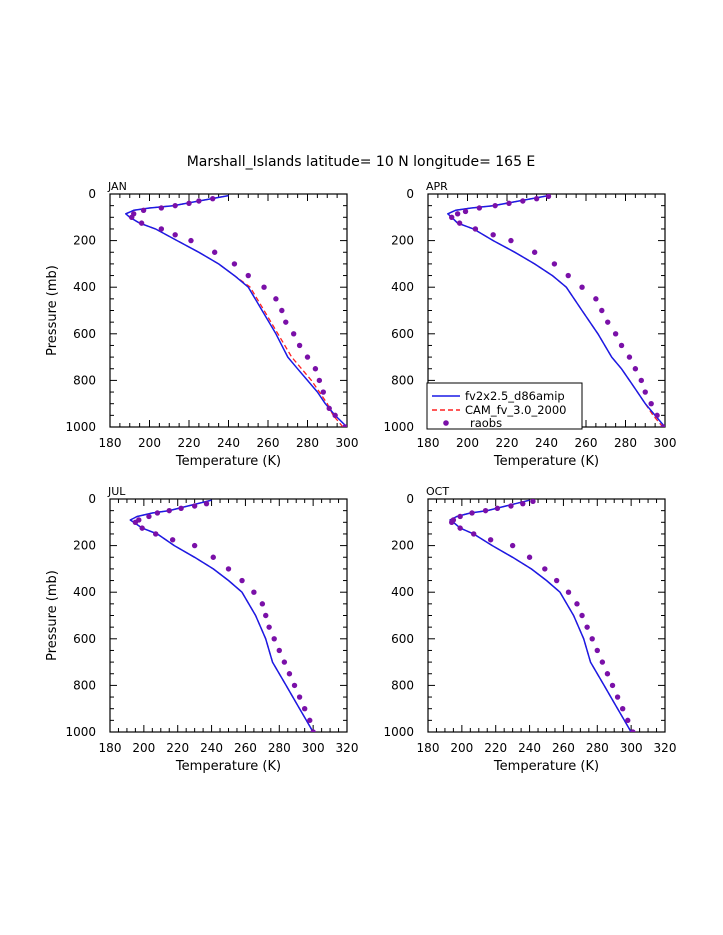 This screenshot has width=723, height=935. I want to click on panel-label-jul: JUL, so click(116, 491).